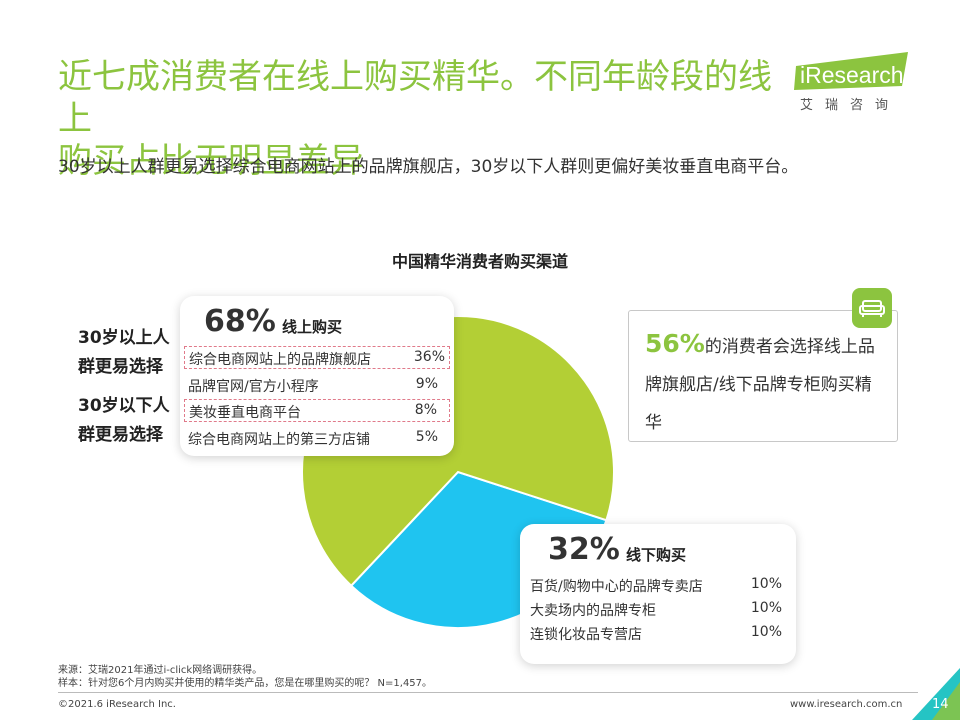  What do you see at coordinates (593, 611) in the screenshot?
I see `row-name: 大卖场内的品牌专柜` at bounding box center [593, 611].